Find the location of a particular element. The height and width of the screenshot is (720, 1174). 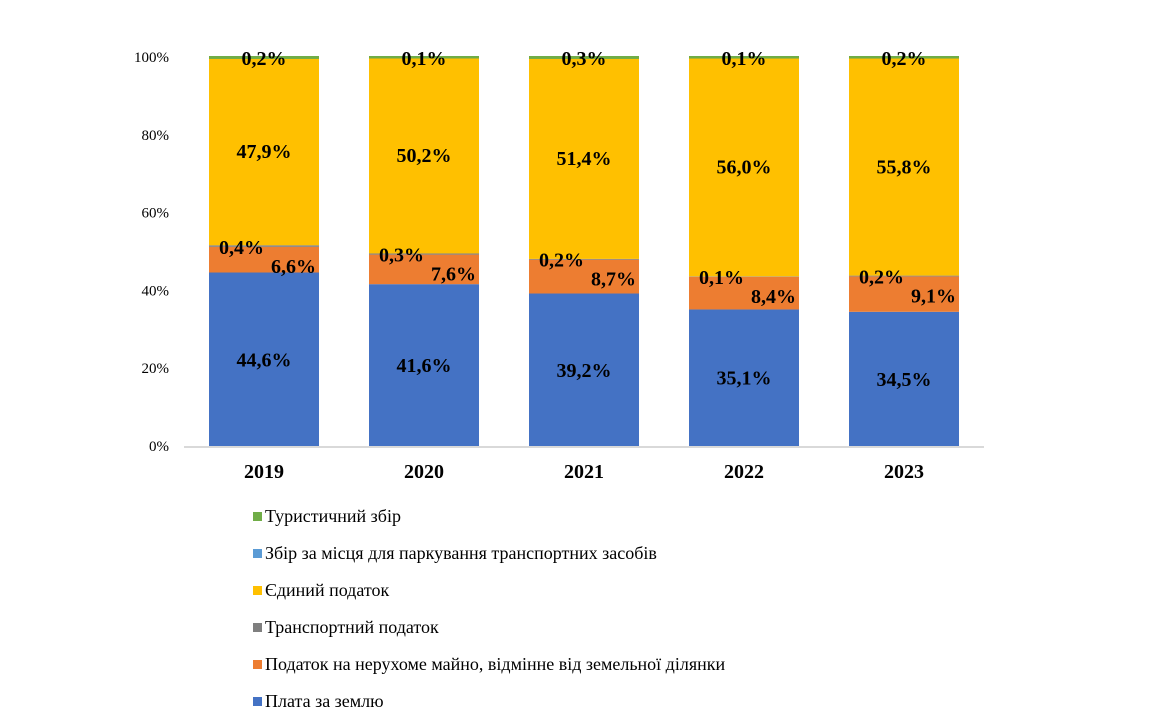

data-label-plata-2021: 39,2% is located at coordinates (584, 371).